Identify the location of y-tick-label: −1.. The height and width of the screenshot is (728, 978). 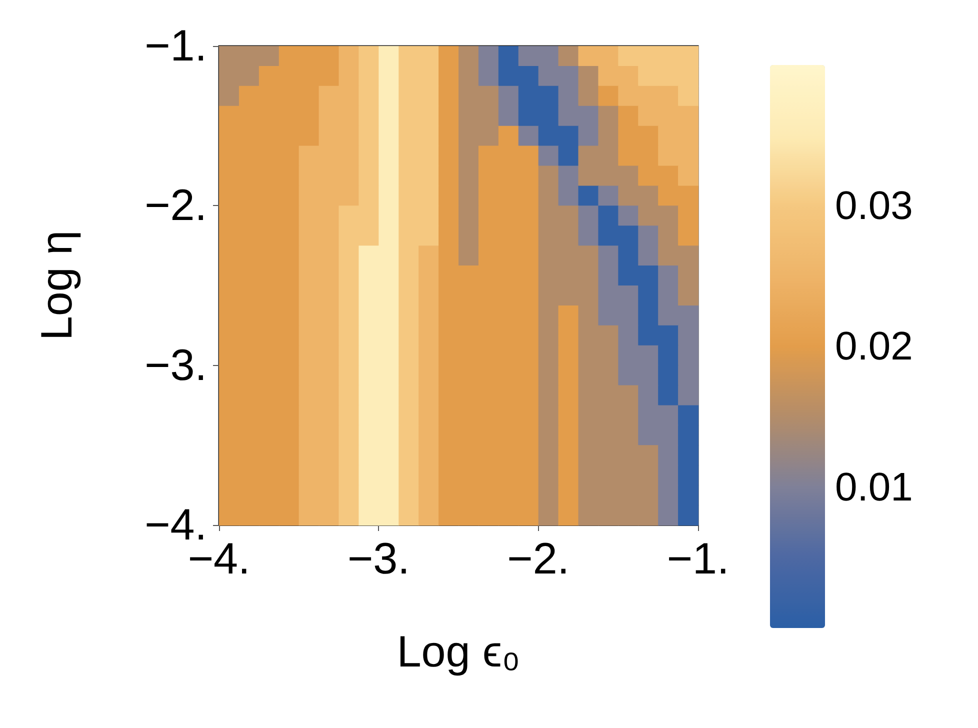
(175, 46).